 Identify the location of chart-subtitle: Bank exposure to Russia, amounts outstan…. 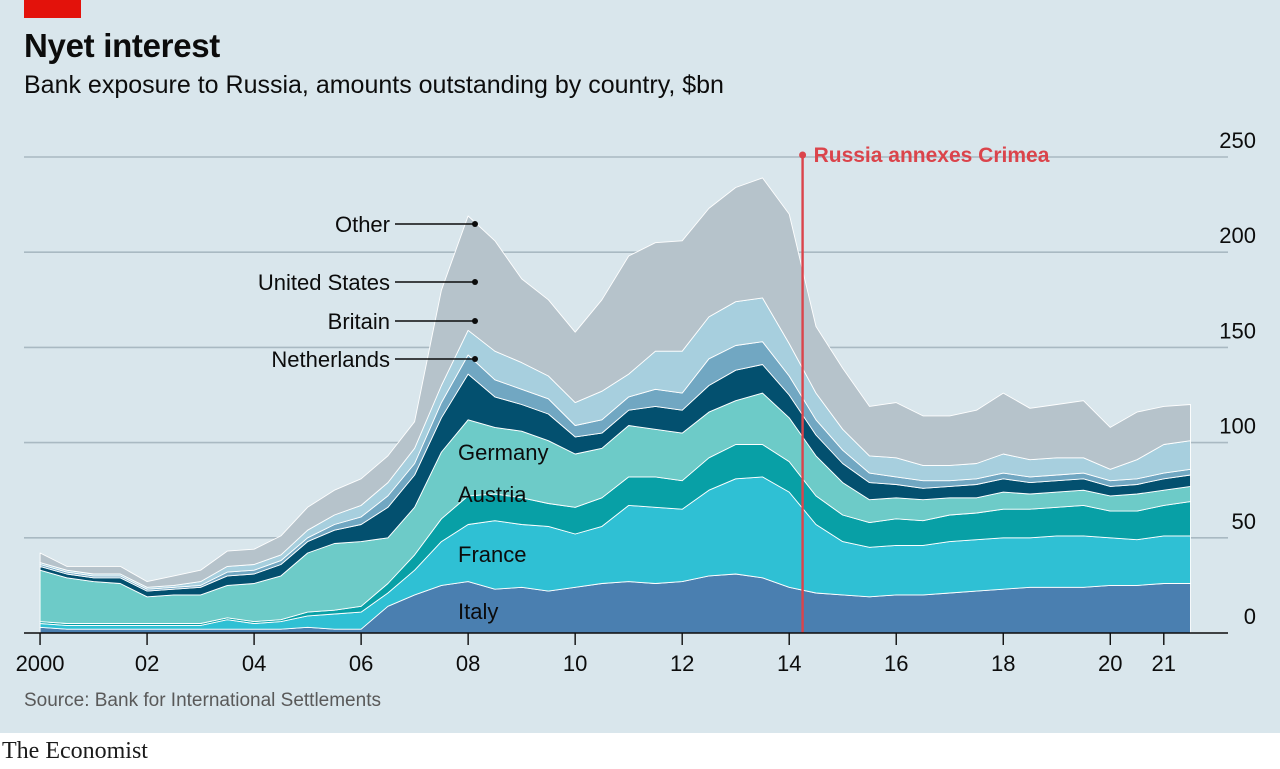
(374, 85).